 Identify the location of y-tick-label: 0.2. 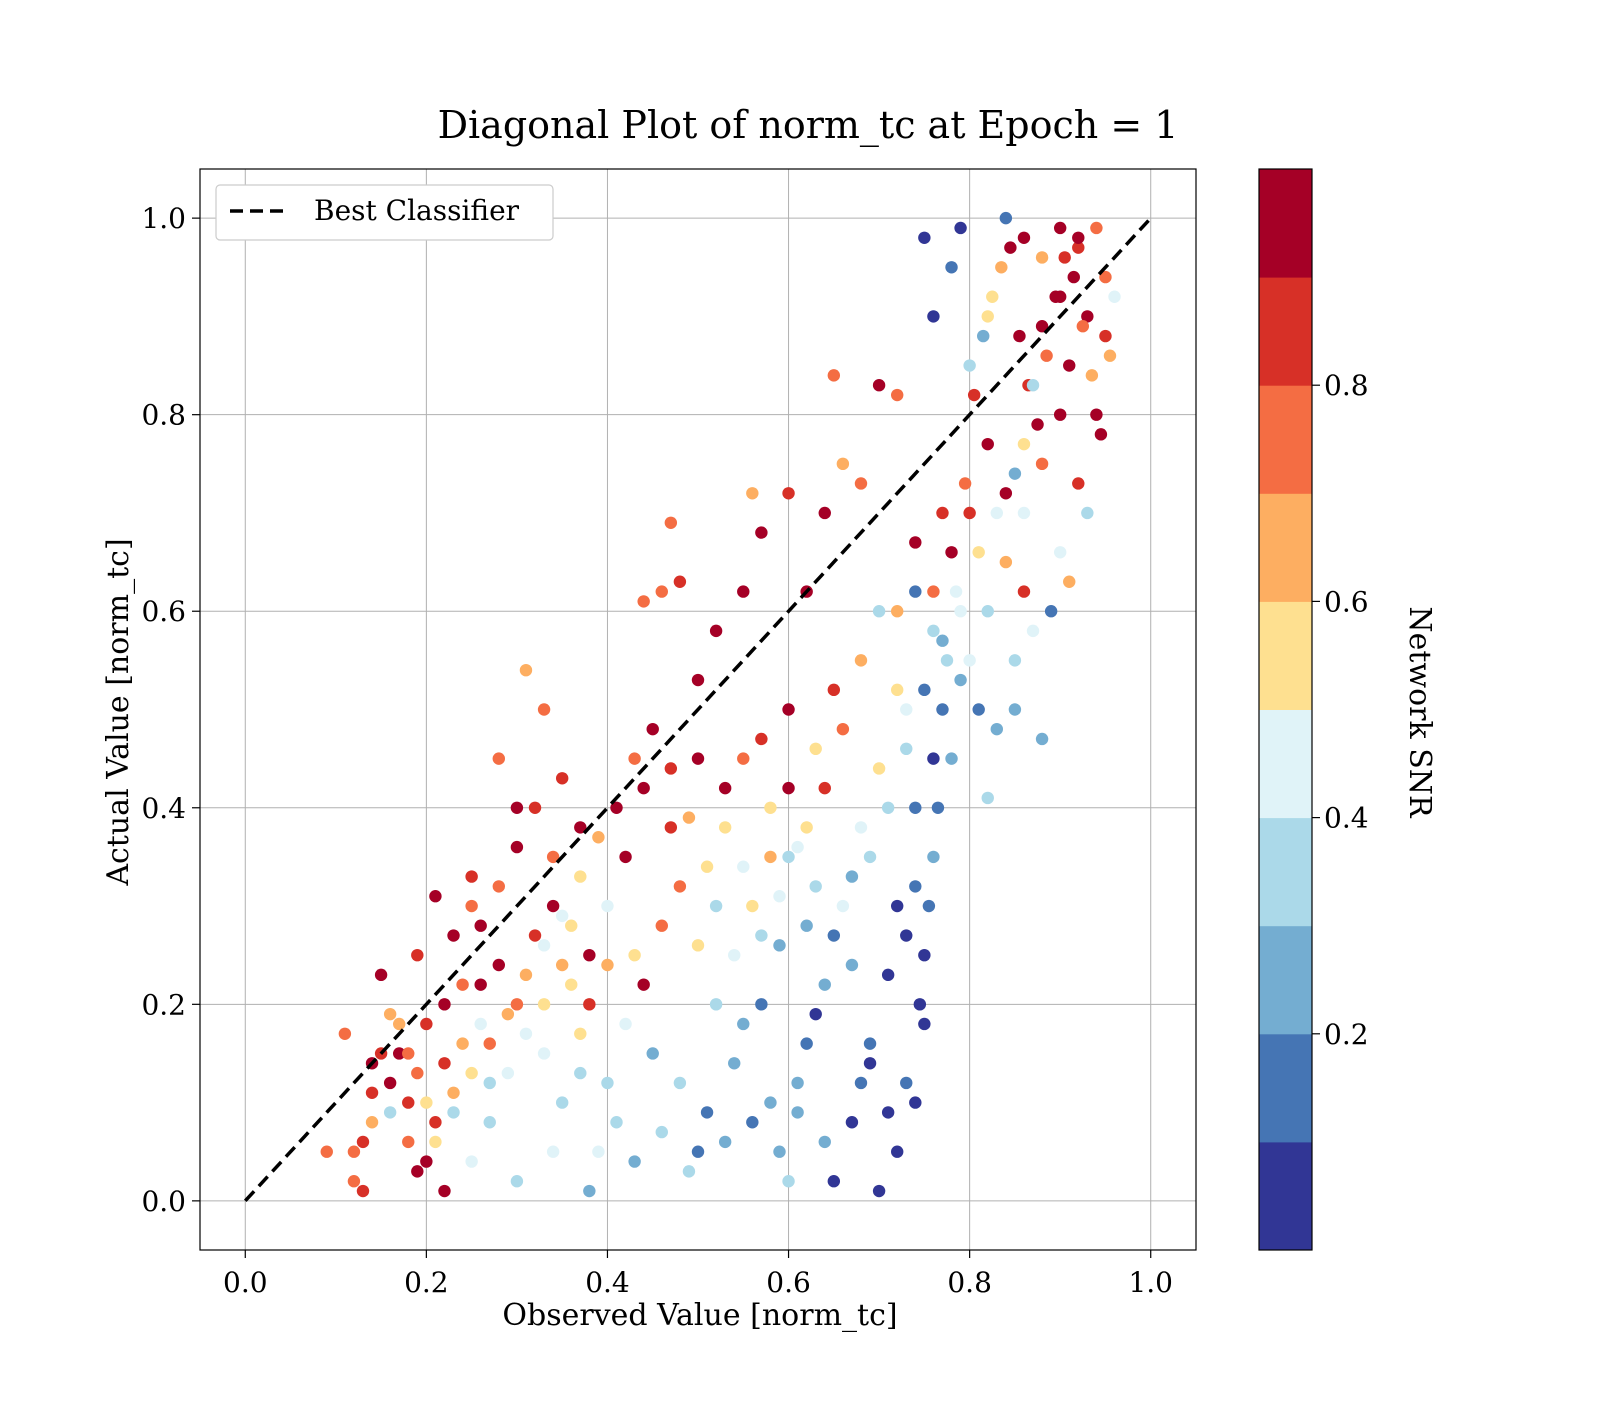
(163, 1004).